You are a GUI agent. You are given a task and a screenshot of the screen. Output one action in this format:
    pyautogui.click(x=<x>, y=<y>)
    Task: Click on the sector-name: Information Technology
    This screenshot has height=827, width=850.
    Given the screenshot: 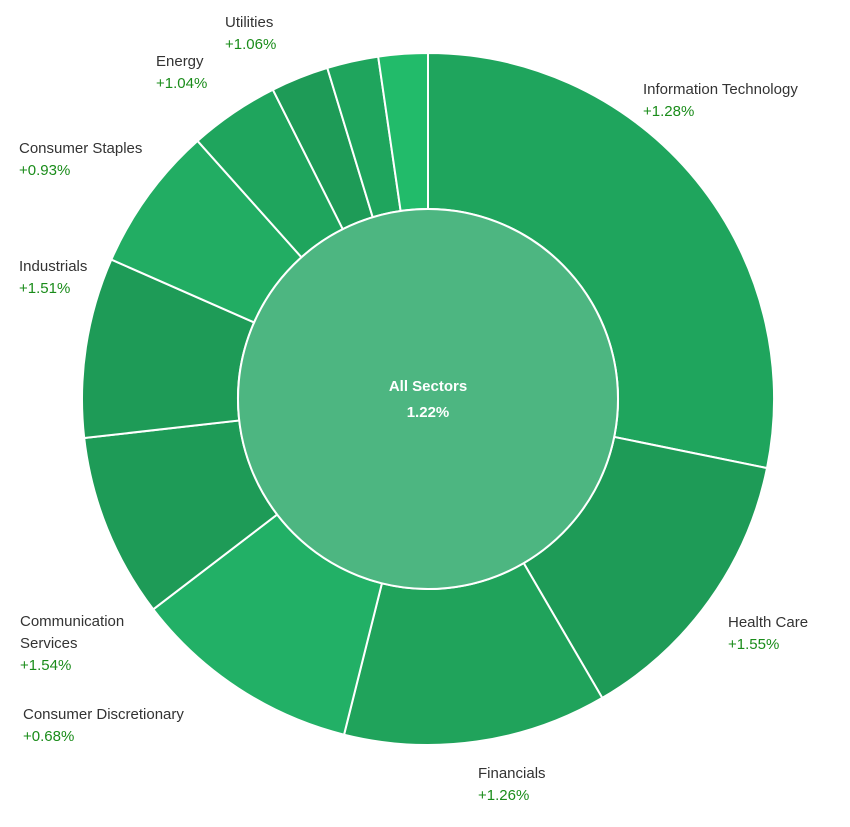 What is the action you would take?
    pyautogui.click(x=720, y=89)
    